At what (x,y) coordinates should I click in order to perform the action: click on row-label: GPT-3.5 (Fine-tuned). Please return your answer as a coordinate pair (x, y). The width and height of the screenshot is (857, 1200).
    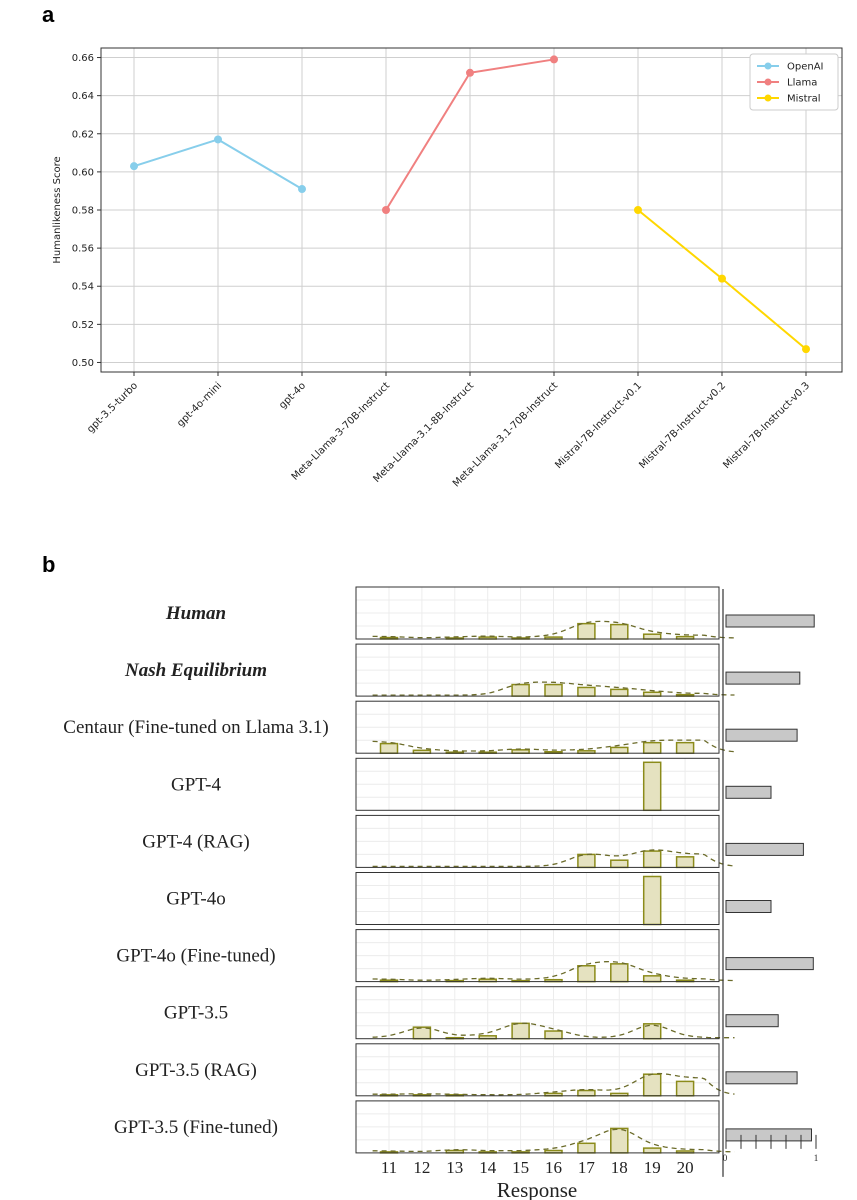
    Looking at the image, I should click on (196, 1127).